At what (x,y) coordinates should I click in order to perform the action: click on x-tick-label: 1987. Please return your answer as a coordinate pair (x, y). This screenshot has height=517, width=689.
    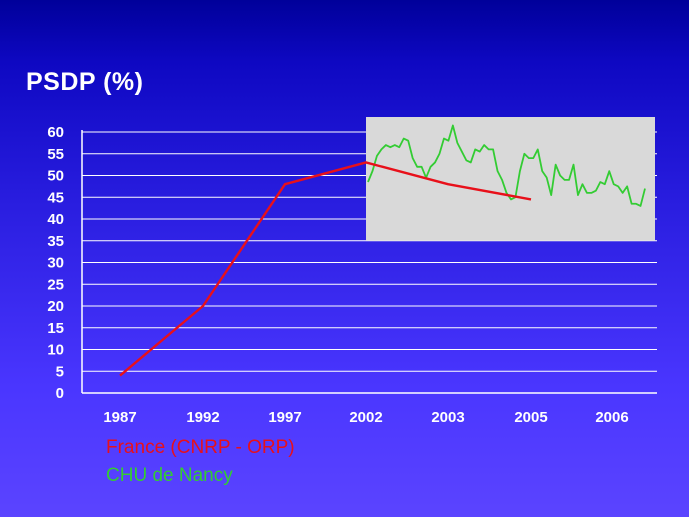
    Looking at the image, I should click on (119, 417).